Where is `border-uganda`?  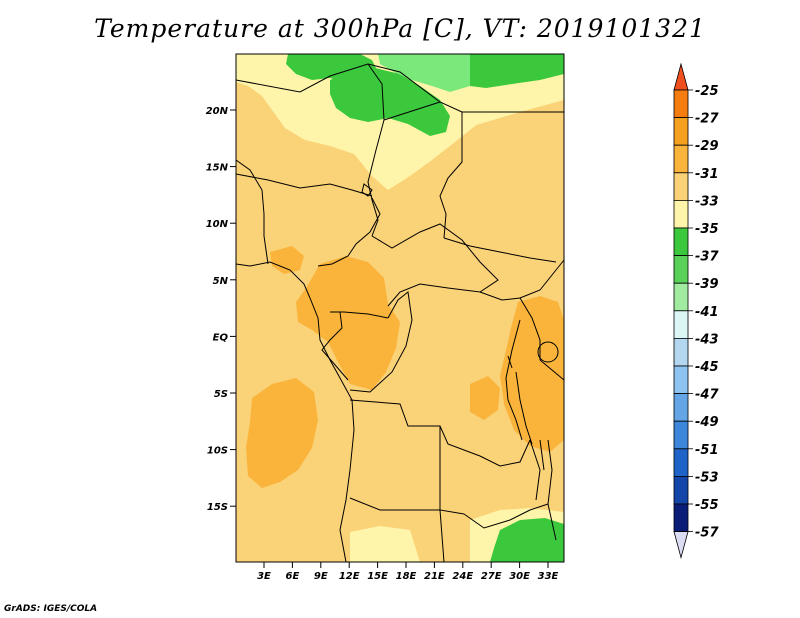 border-uganda is located at coordinates (530, 328).